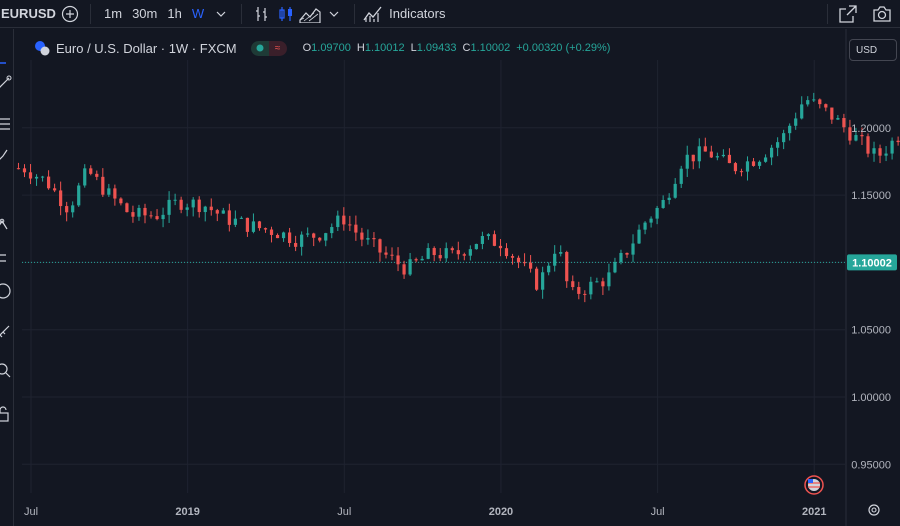 The image size is (900, 526). I want to click on lock-tool-icon, so click(6, 414).